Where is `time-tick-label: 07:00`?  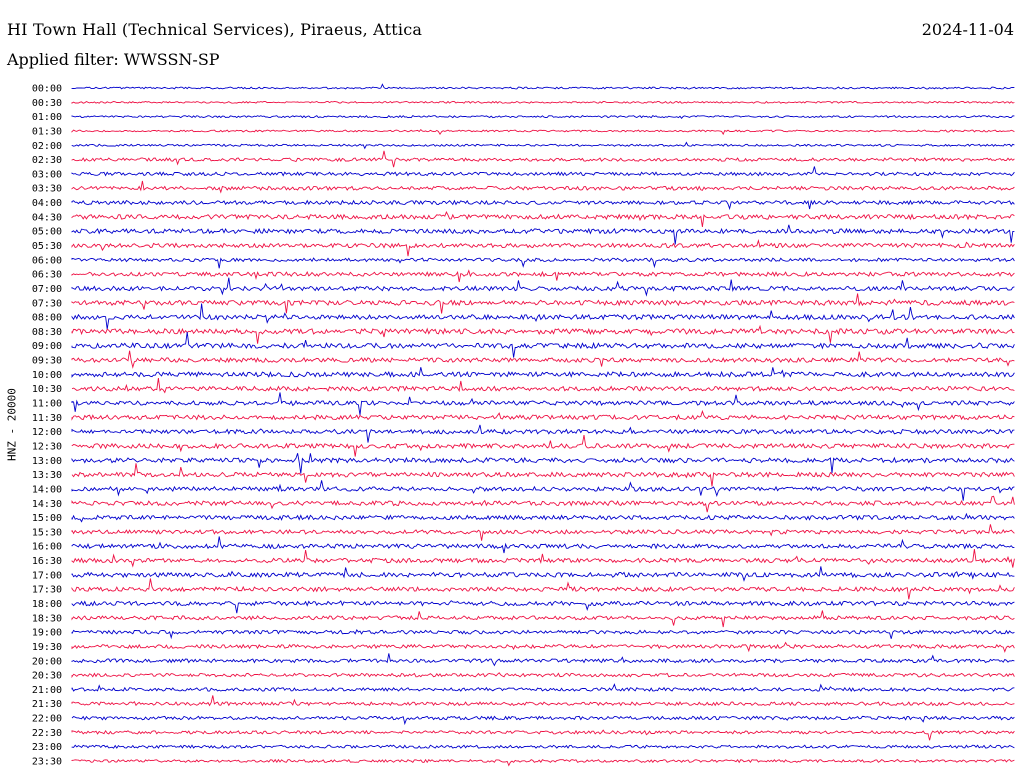
time-tick-label: 07:00 is located at coordinates (47, 289).